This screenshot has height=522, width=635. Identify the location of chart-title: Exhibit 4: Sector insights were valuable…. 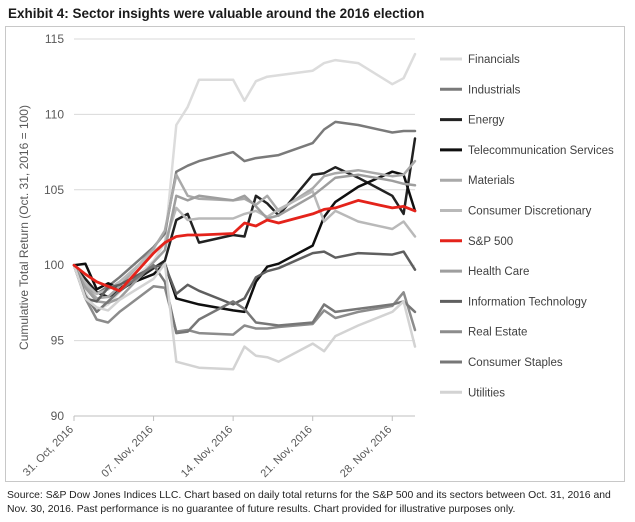
(216, 13).